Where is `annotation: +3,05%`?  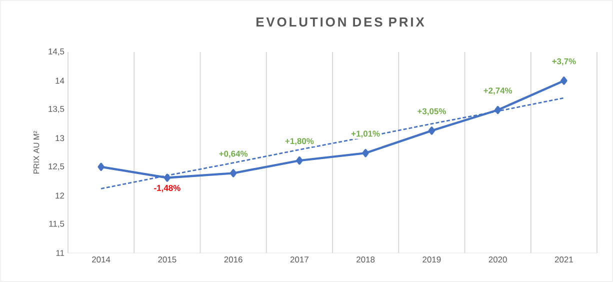 annotation: +3,05% is located at coordinates (432, 112).